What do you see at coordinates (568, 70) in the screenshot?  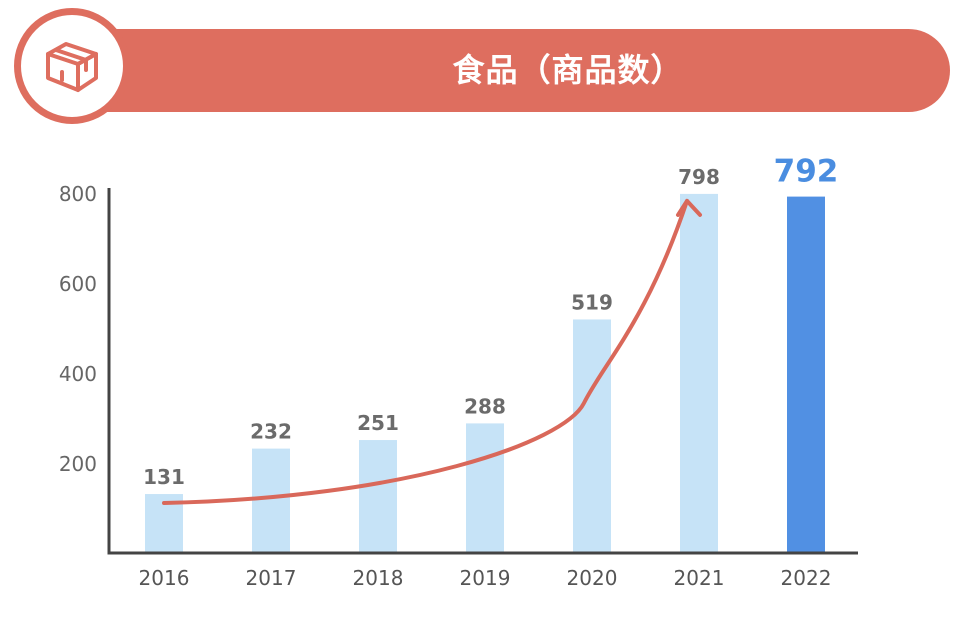 I see `chart-title: 食品（商品数）` at bounding box center [568, 70].